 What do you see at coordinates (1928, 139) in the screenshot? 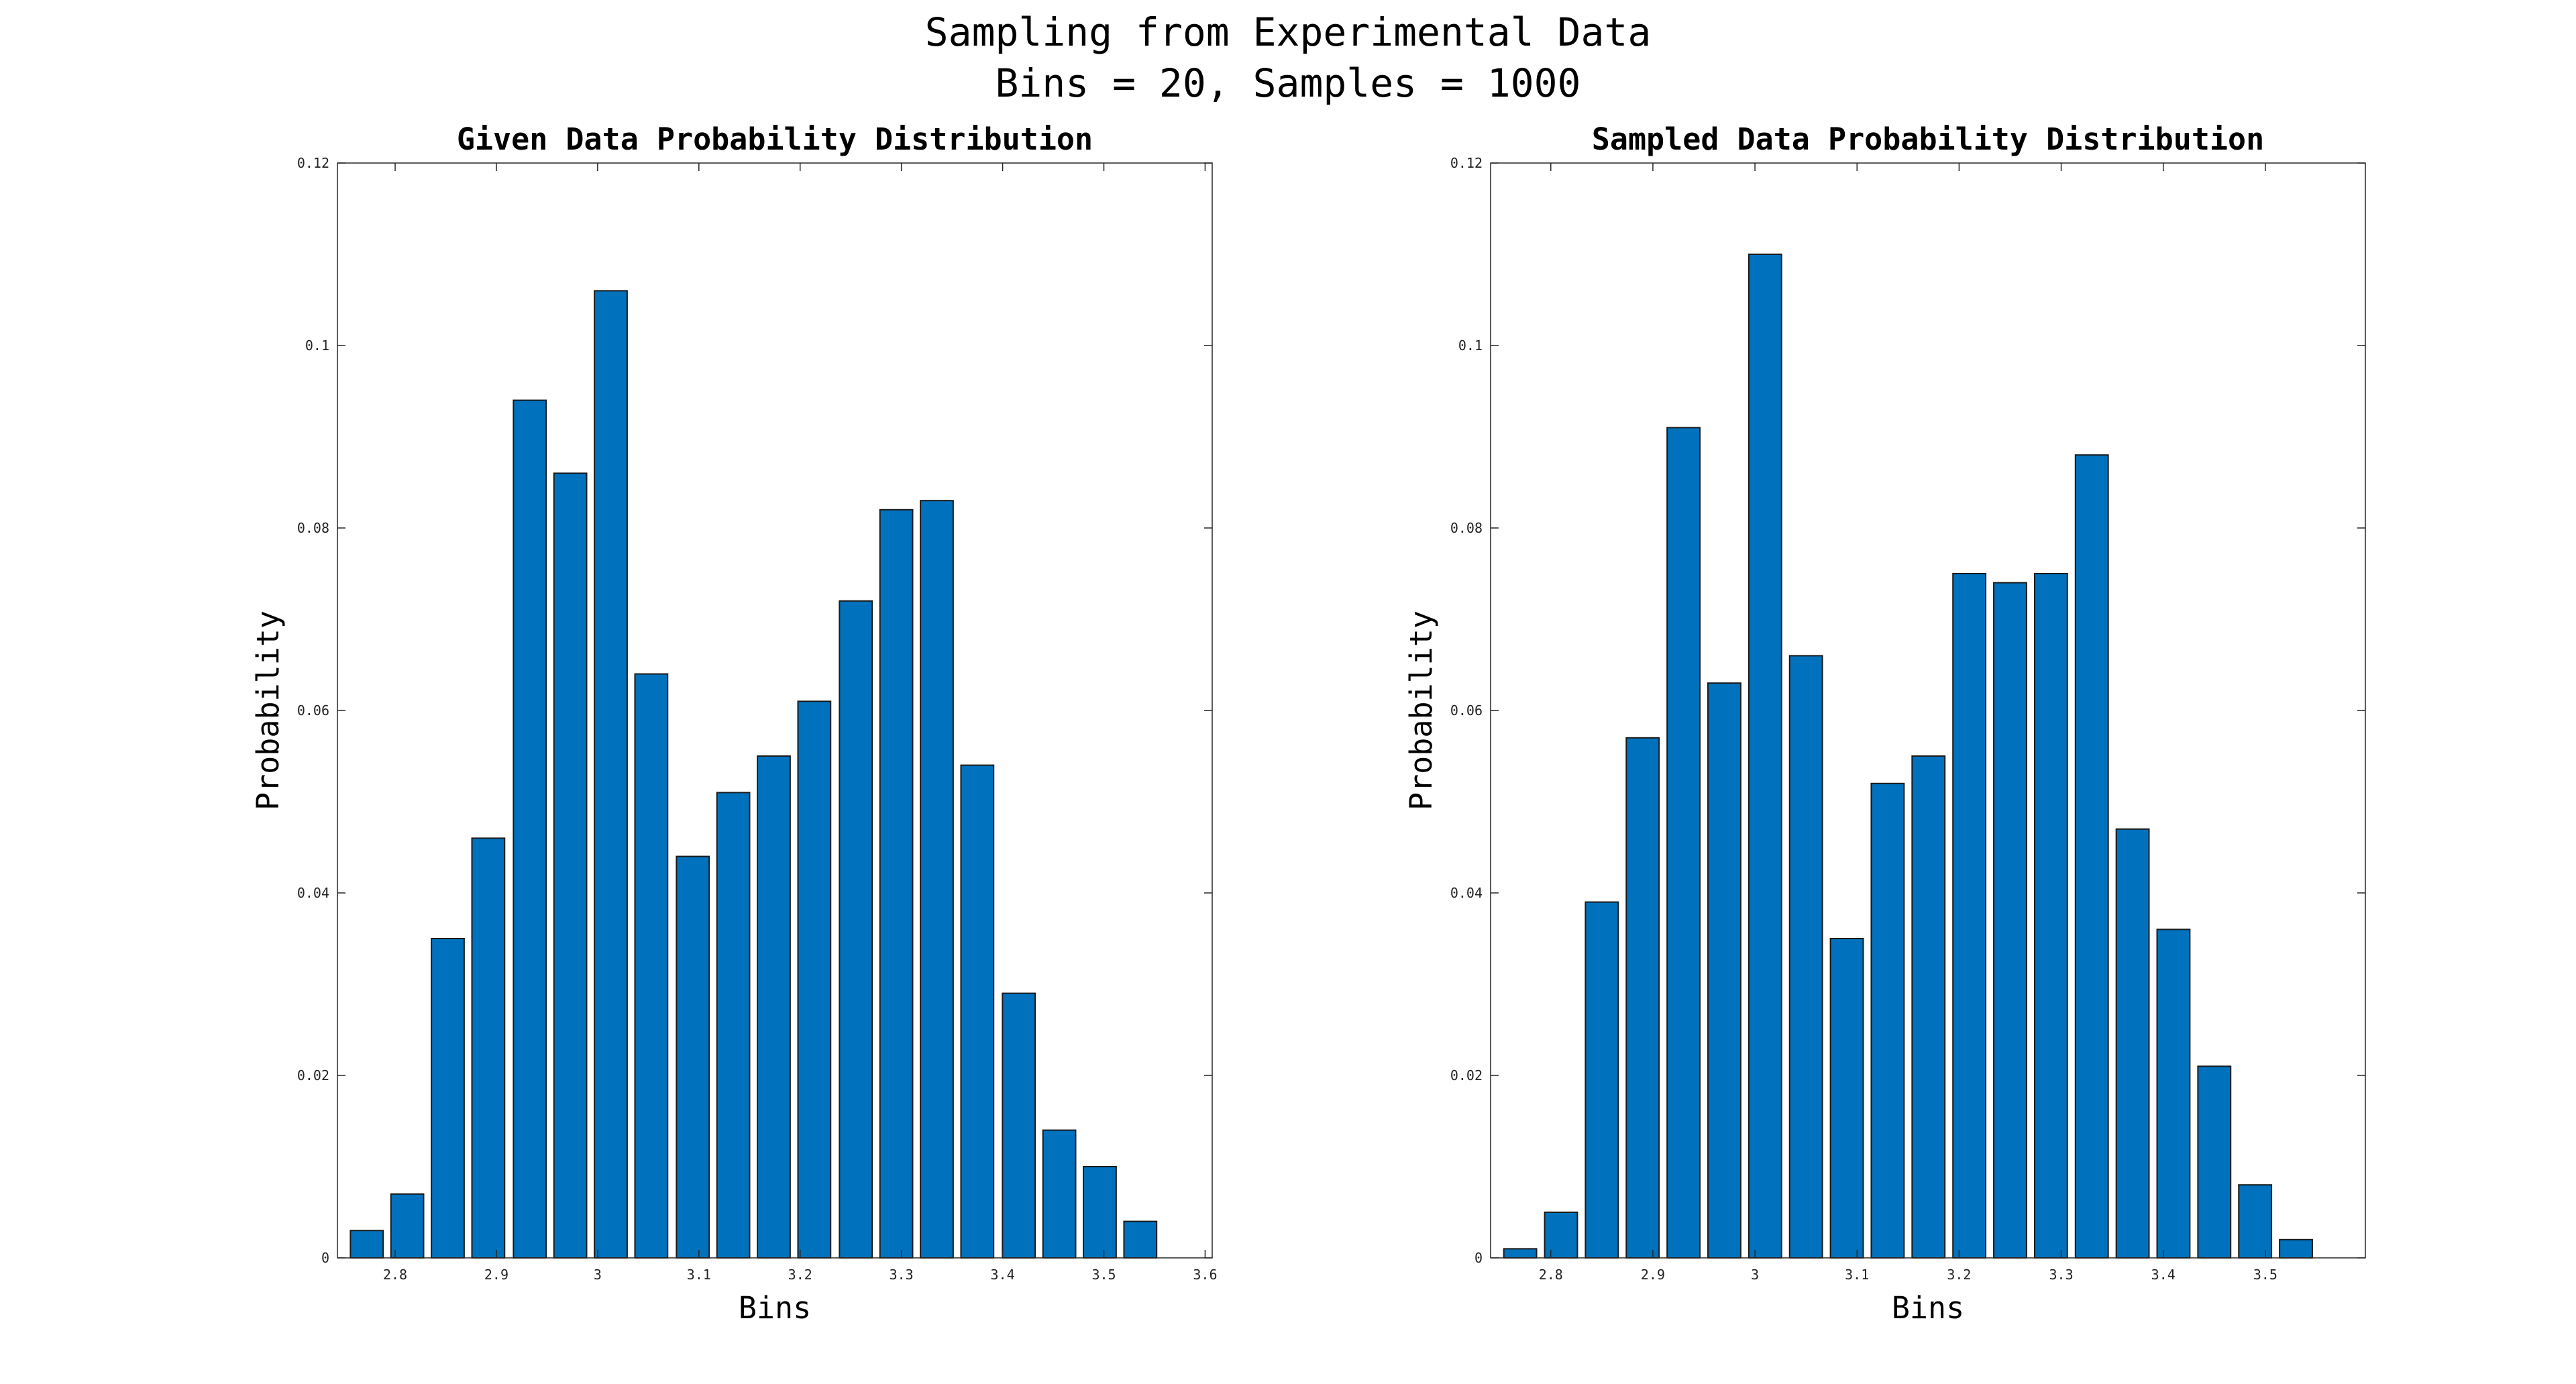
I see `chart-title: Sampled Data Probability Distribution` at bounding box center [1928, 139].